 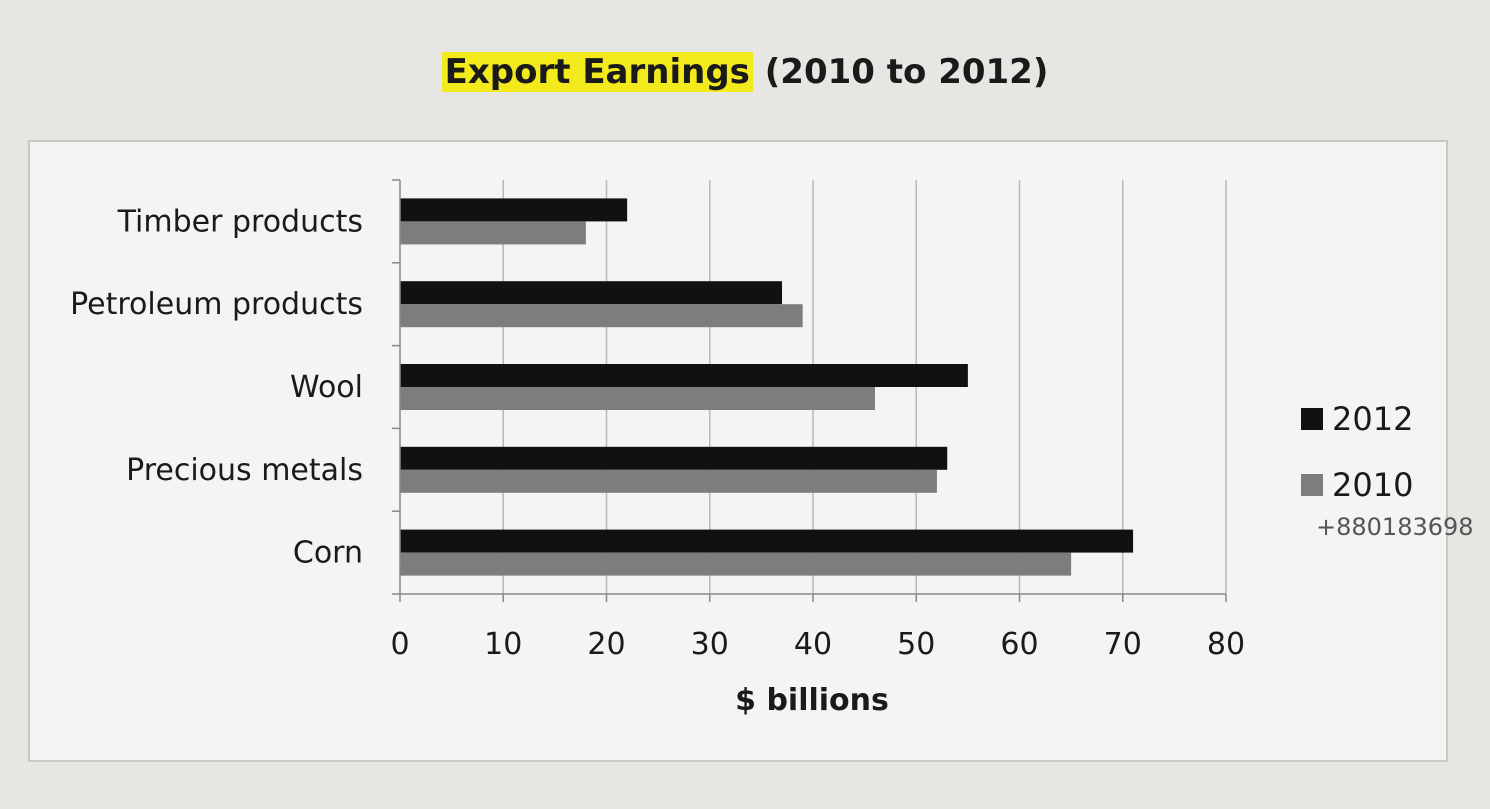 What do you see at coordinates (916, 644) in the screenshot?
I see `x-tick-label: 50` at bounding box center [916, 644].